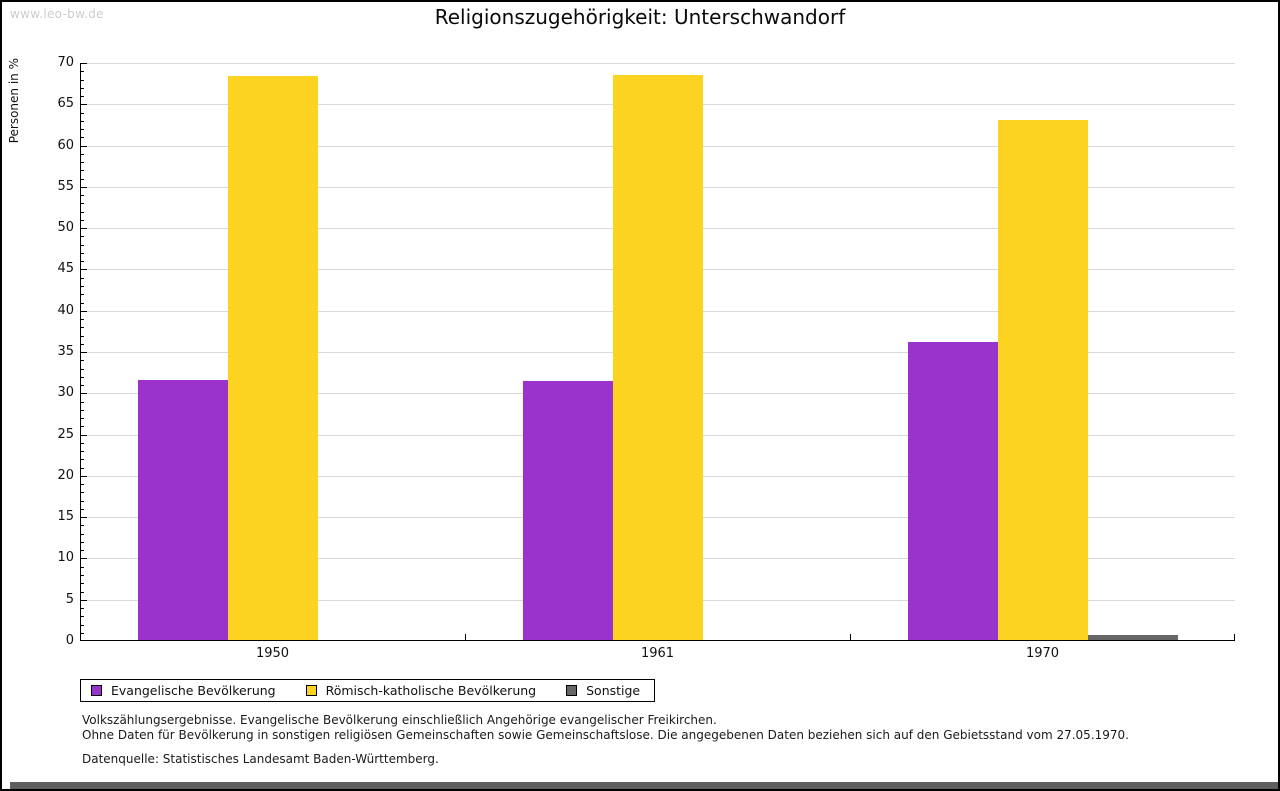 The image size is (1280, 791). Describe the element at coordinates (65, 228) in the screenshot. I see `y-tick-label-50: 50` at that location.